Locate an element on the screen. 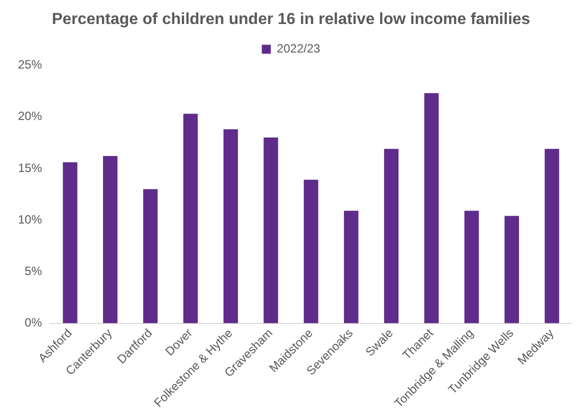  y-tick-label: 20% is located at coordinates (30, 116).